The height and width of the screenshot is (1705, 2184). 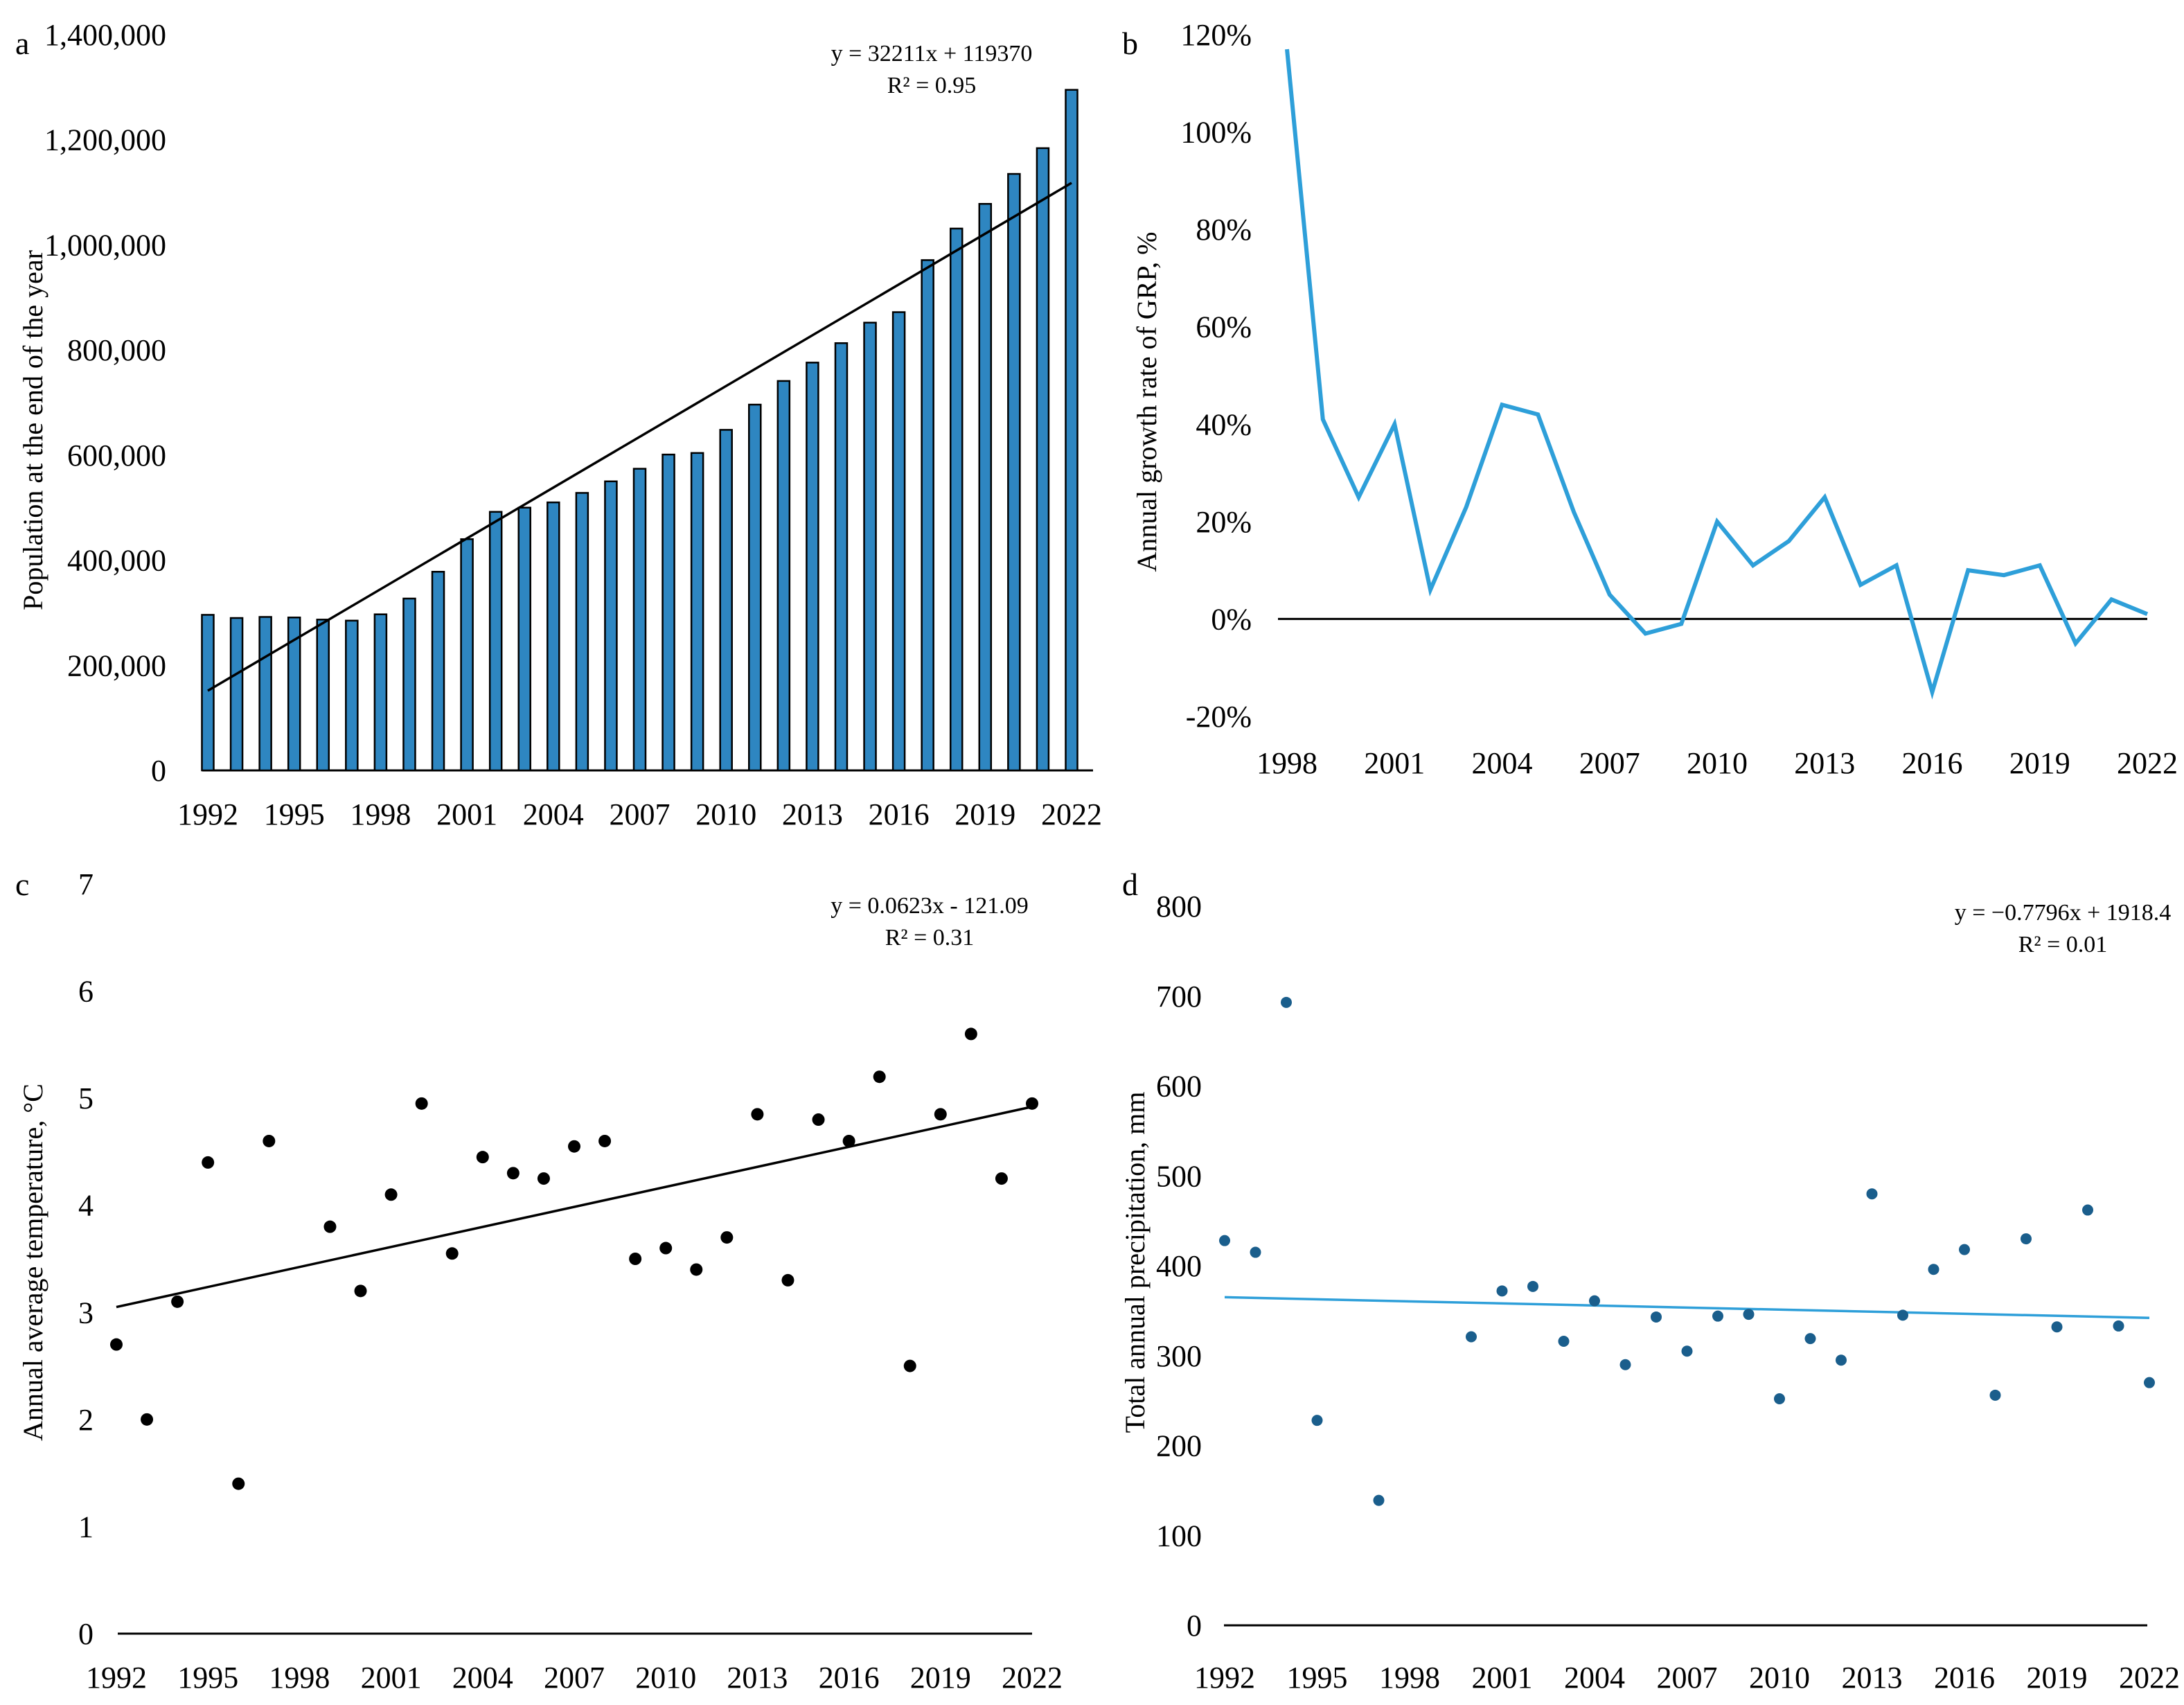 I want to click on panel-a-trend-r2: R² = 0.95, so click(x=932, y=85).